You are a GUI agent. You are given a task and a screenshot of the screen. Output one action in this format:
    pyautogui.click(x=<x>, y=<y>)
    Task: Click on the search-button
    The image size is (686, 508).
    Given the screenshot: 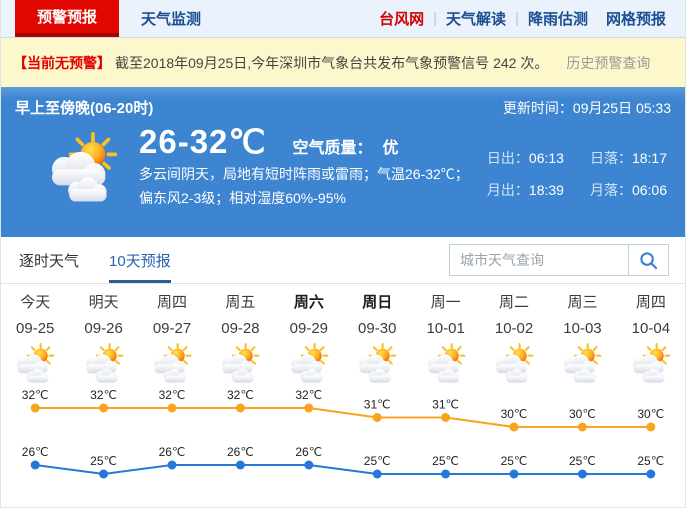 What is the action you would take?
    pyautogui.click(x=648, y=260)
    